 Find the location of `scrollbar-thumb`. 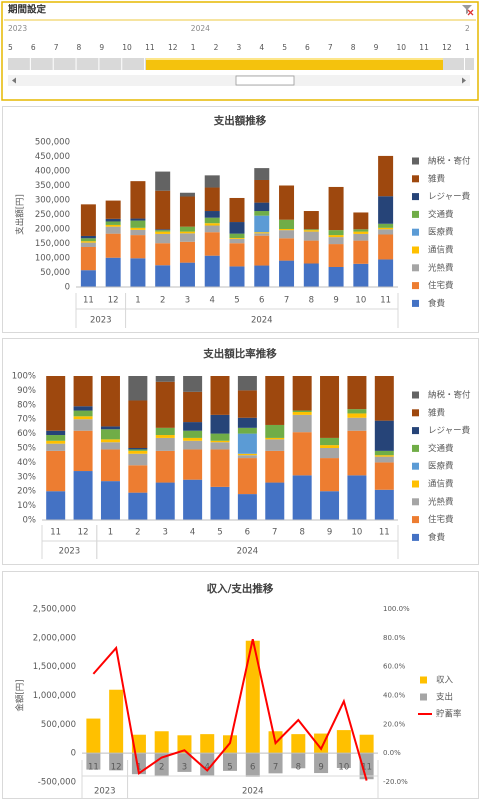

scrollbar-thumb is located at coordinates (265, 80).